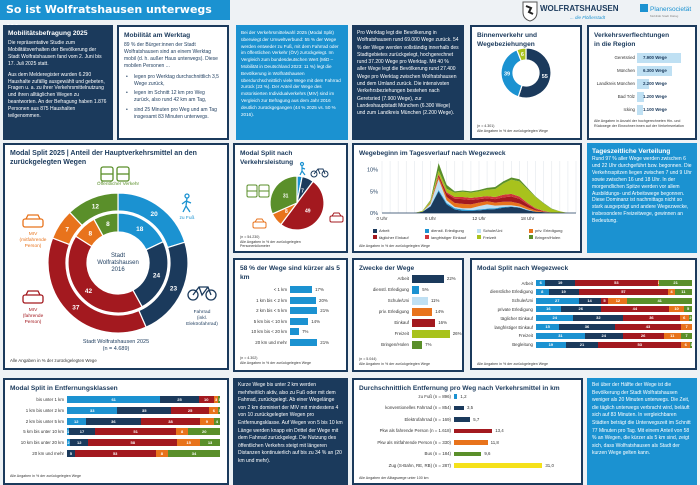  Describe the element at coordinates (401, 334) in the screenshot. I see `bar-label: Freizeit` at that location.